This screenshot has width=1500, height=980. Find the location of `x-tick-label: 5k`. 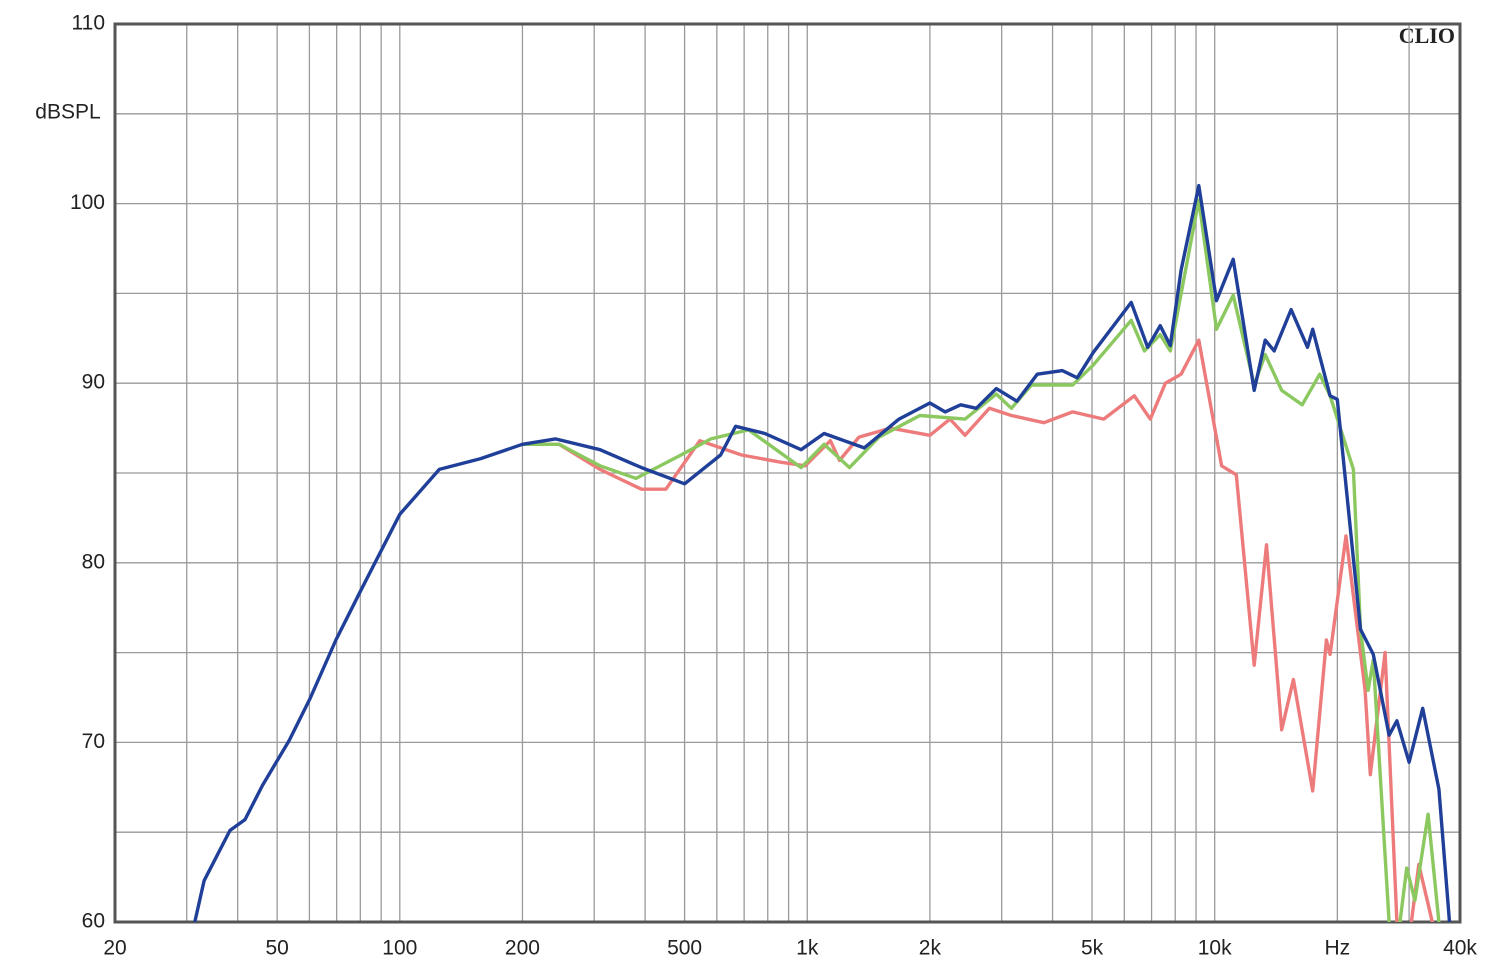

x-tick-label: 5k is located at coordinates (1092, 948).